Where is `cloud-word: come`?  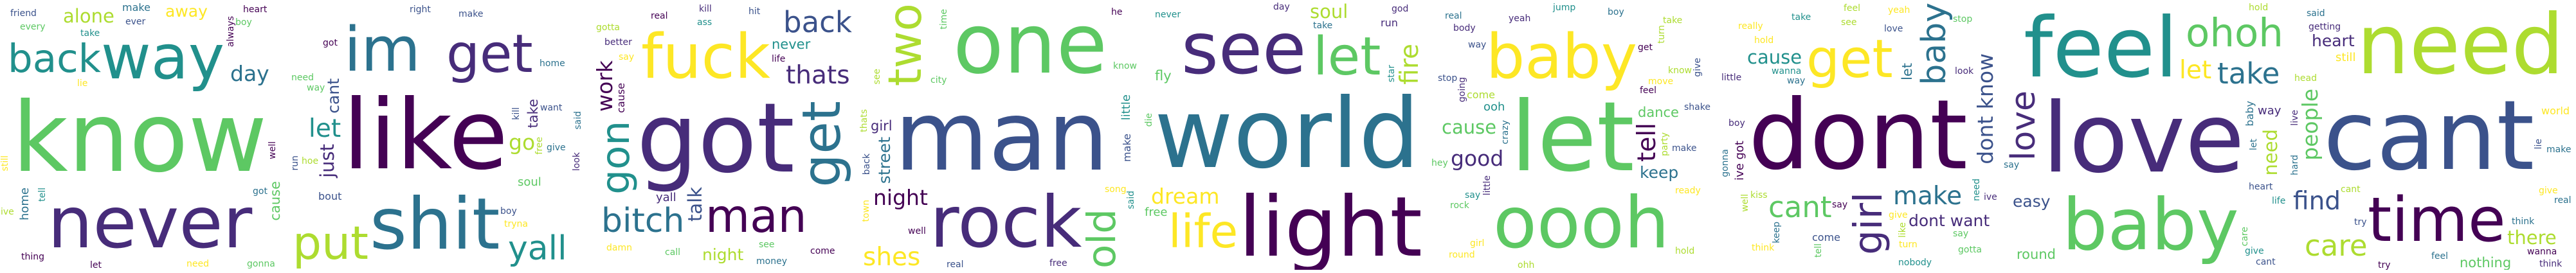 cloud-word: come is located at coordinates (1826, 237).